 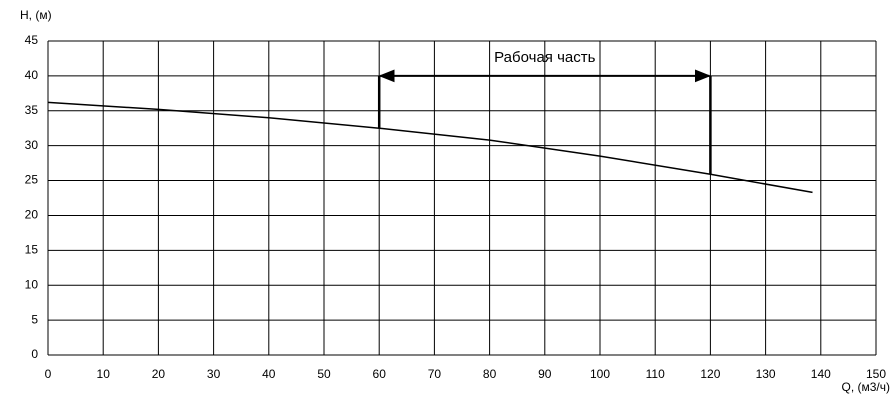 What do you see at coordinates (32, 250) in the screenshot?
I see `y-tick-label: 15` at bounding box center [32, 250].